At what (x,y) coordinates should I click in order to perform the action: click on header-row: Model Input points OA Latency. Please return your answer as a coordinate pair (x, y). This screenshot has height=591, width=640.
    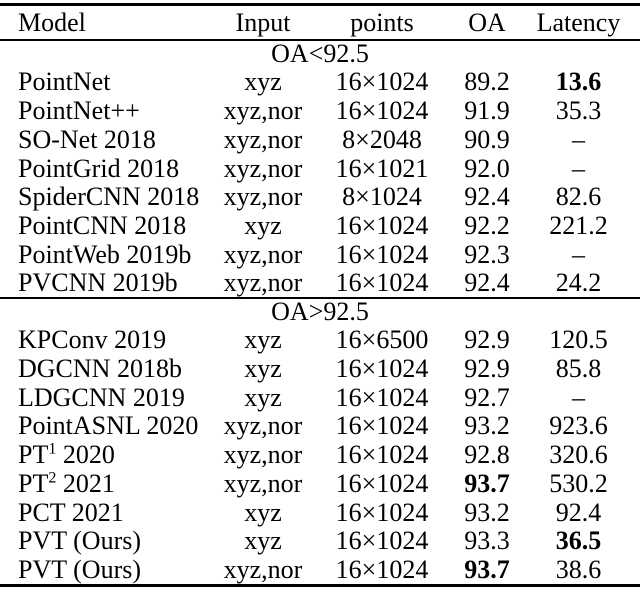
    Looking at the image, I should click on (320, 22).